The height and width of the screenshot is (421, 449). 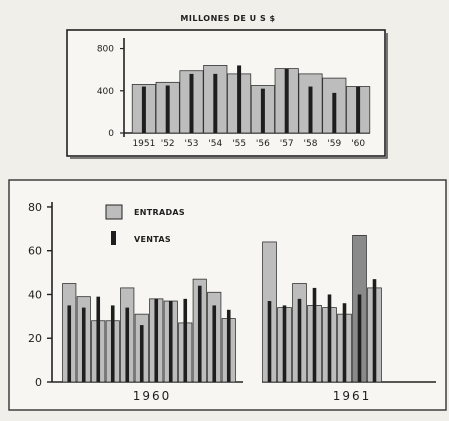 What do you see at coordinates (114, 212) in the screenshot?
I see `legend-swatch-entradas` at bounding box center [114, 212].